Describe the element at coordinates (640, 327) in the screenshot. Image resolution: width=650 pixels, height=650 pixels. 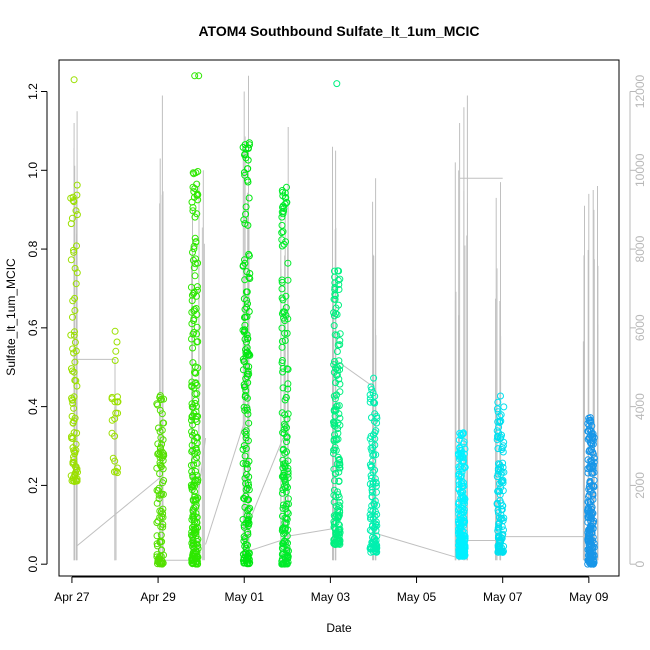
I see `y2-tick-label: 6000` at that location.